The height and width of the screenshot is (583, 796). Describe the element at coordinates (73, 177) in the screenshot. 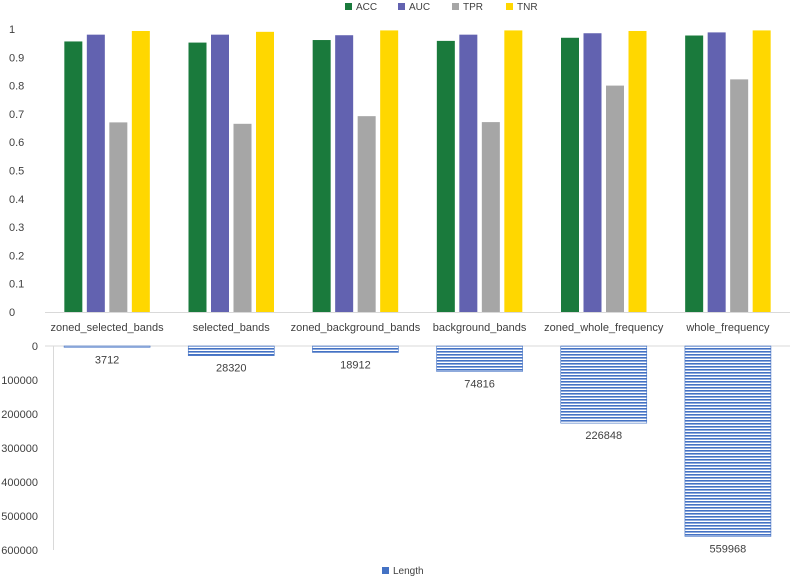

I see `bar-acc-zoned_selected_bands` at that location.